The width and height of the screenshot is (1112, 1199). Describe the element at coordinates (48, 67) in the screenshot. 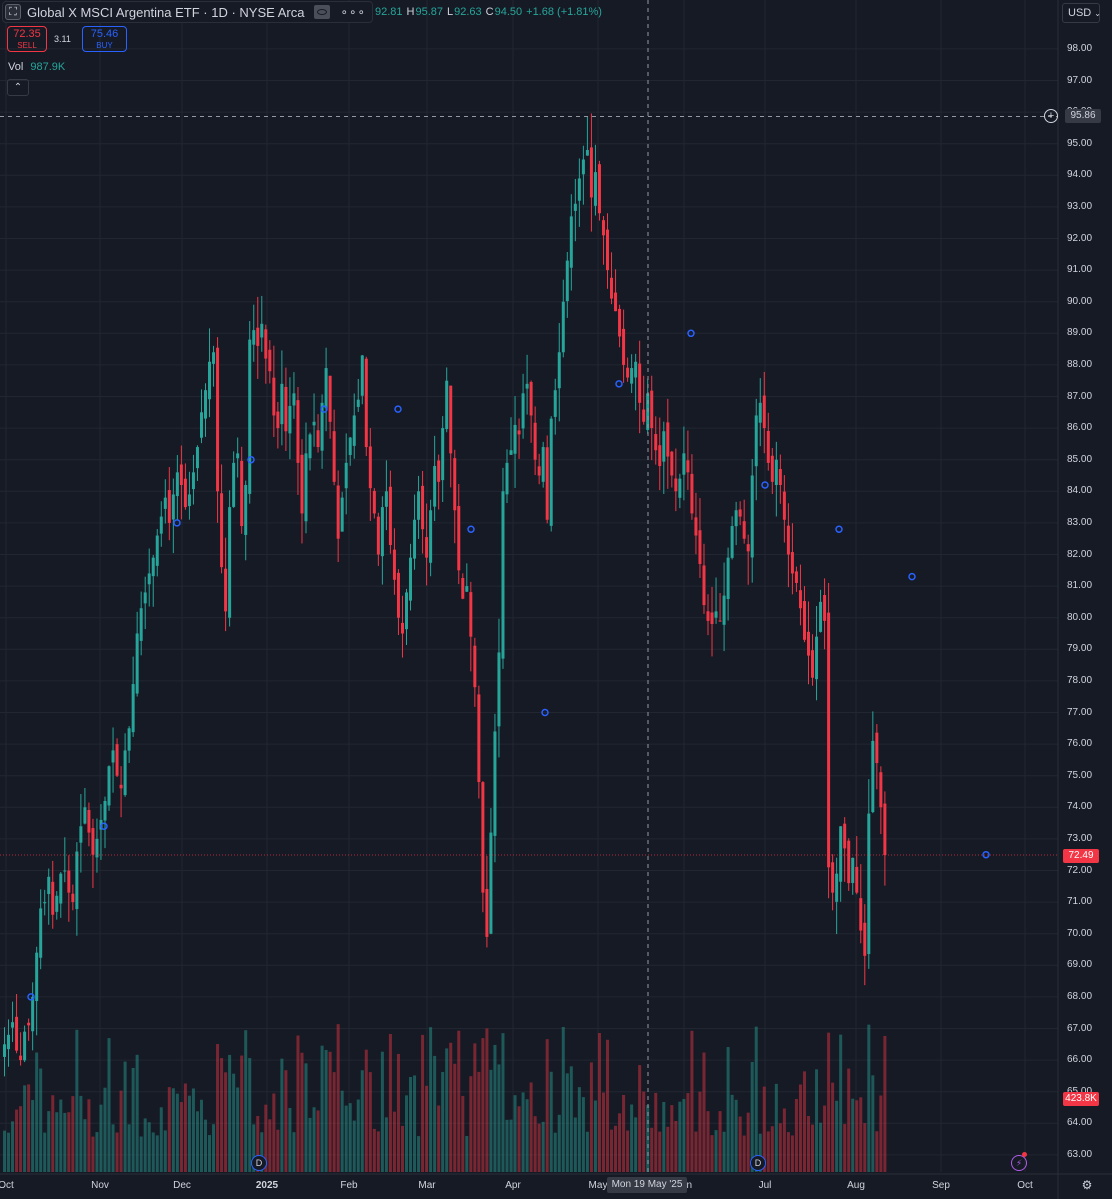

I see `volume-value: 987.9K` at that location.